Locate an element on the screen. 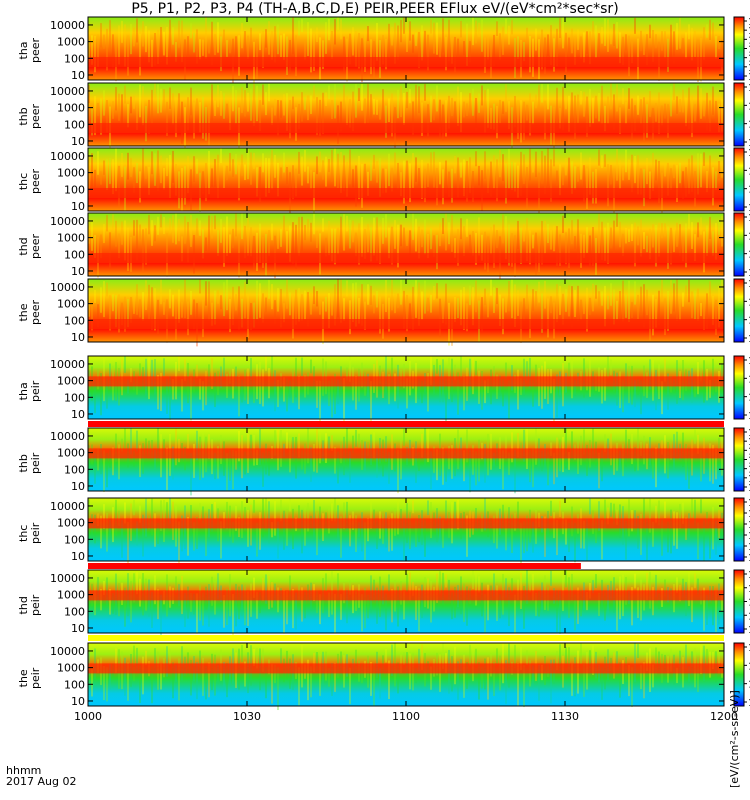 The width and height of the screenshot is (750, 800). colorbar-thb-peer: 10⁸ 10⁶ 10⁴ 10² is located at coordinates (741, 115).